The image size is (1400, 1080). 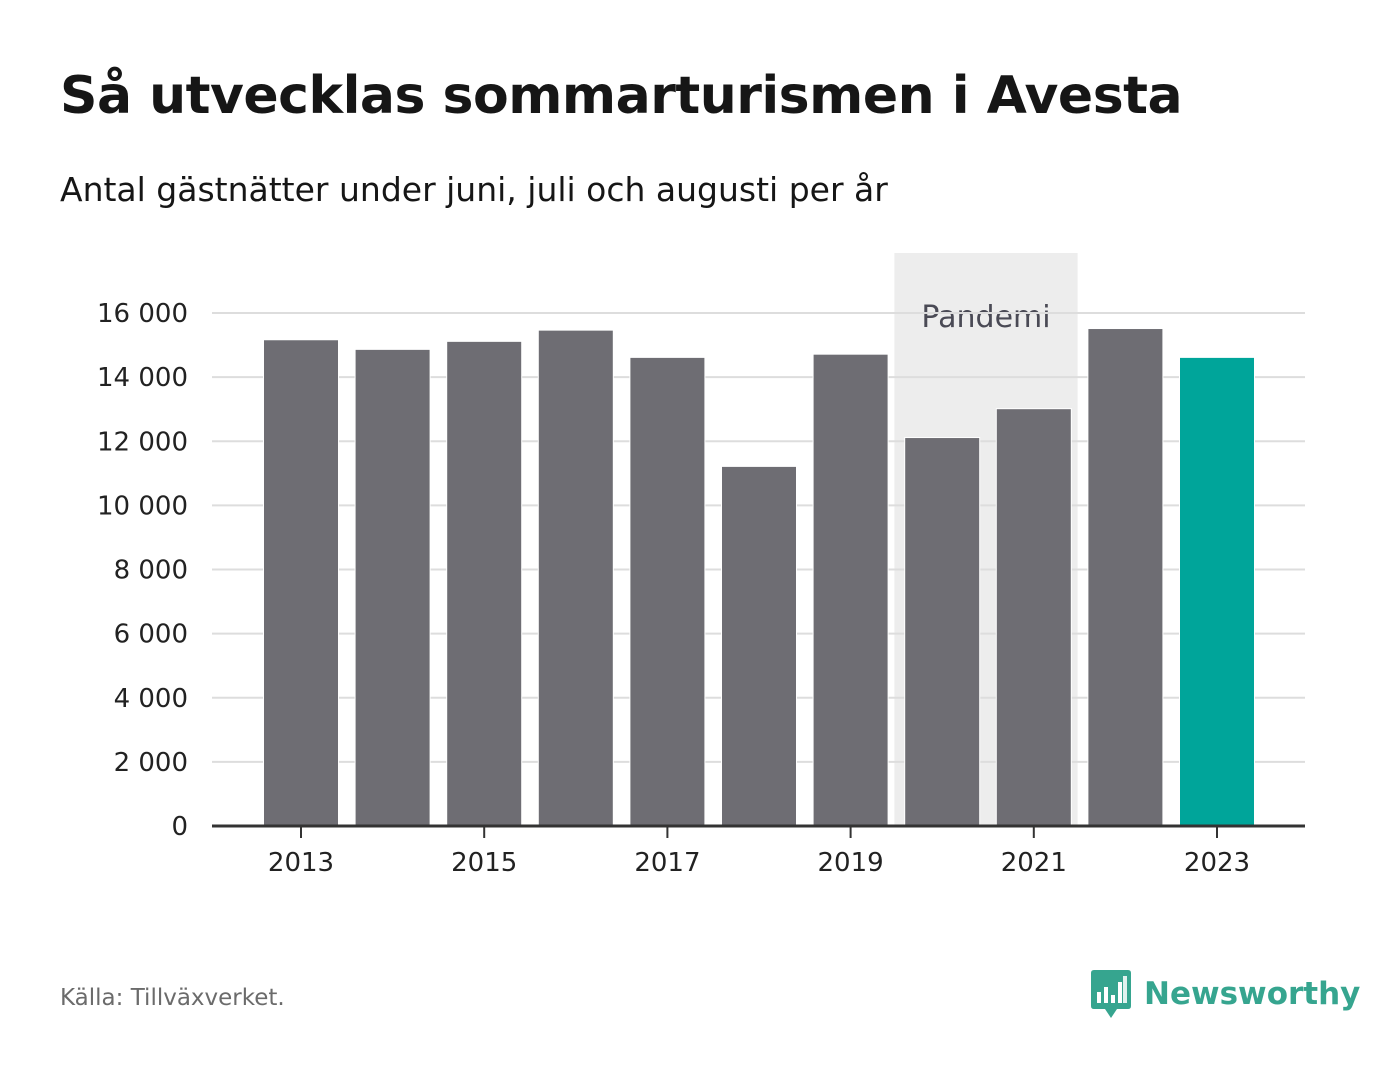 What do you see at coordinates (172, 998) in the screenshot?
I see `source-note: Källa: Tillväxverket.` at bounding box center [172, 998].